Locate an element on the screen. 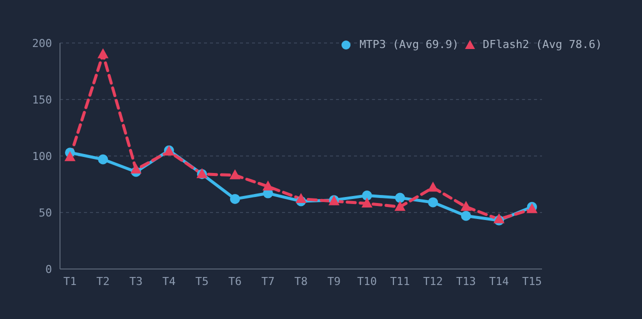 The width and height of the screenshot is (642, 319). x-tick-label: T8 is located at coordinates (301, 281).